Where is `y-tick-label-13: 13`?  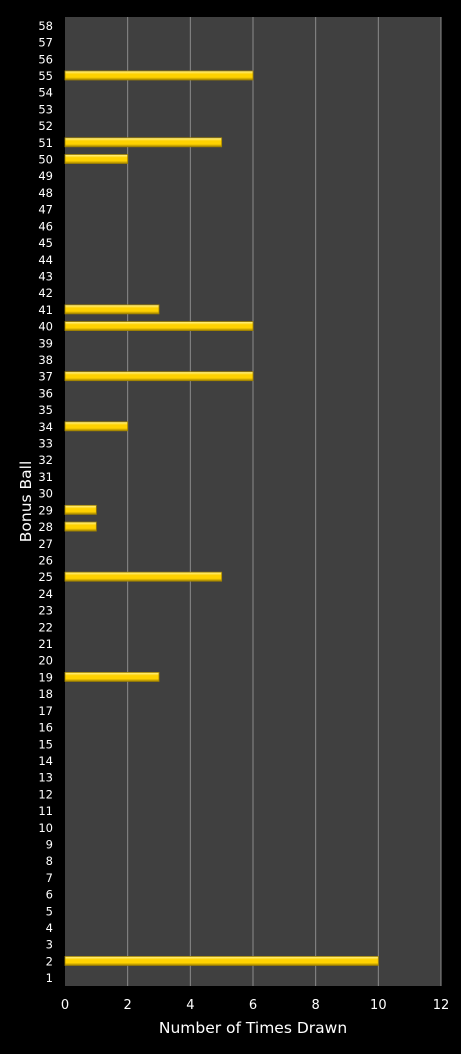
y-tick-label-13: 13 is located at coordinates (45, 778).